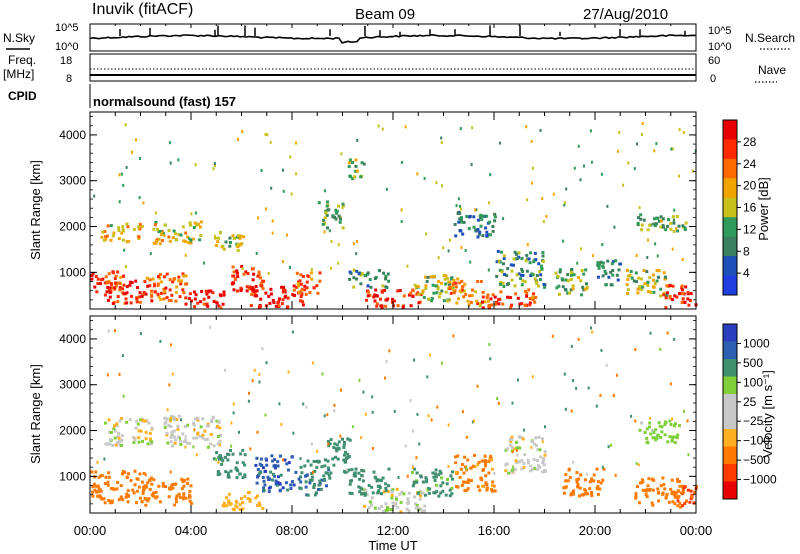  Describe the element at coordinates (164, 101) in the screenshot. I see `cpid-text: normalsound (fast) 157` at that location.